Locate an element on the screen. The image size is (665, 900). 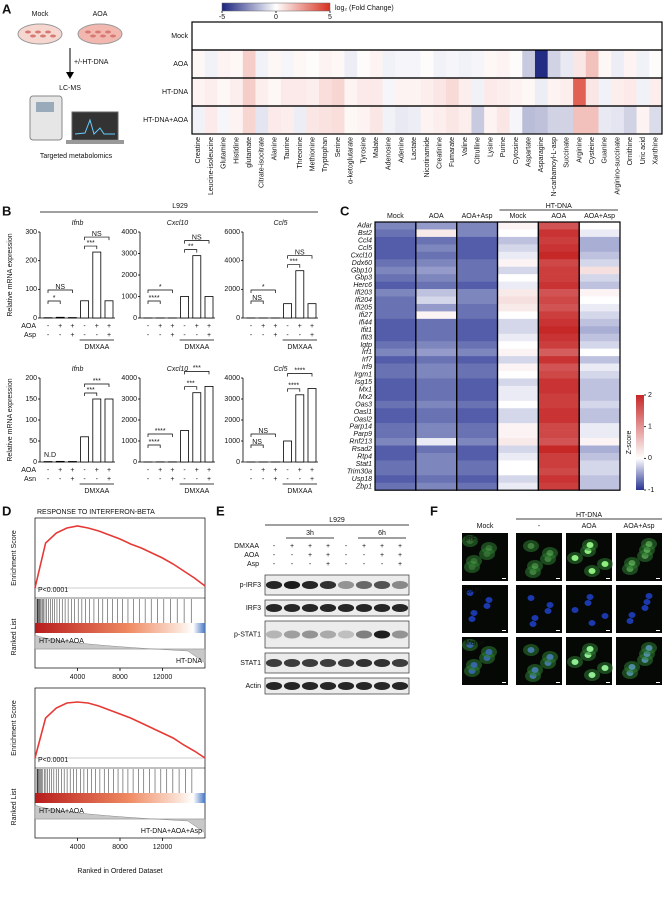
y-tick-label: 100 is located at coordinates (31, 420).